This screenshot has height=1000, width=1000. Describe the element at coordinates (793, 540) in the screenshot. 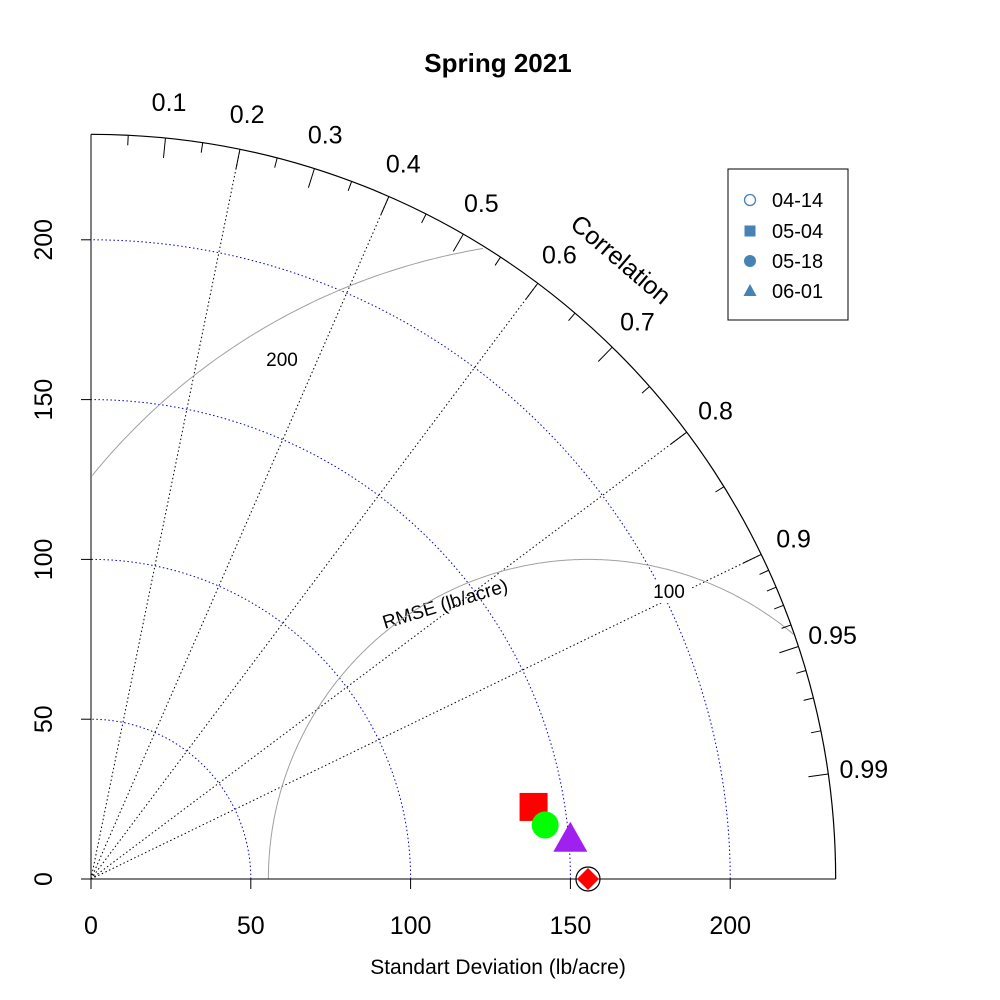

I see `correlation-tick-label: 0.9` at that location.